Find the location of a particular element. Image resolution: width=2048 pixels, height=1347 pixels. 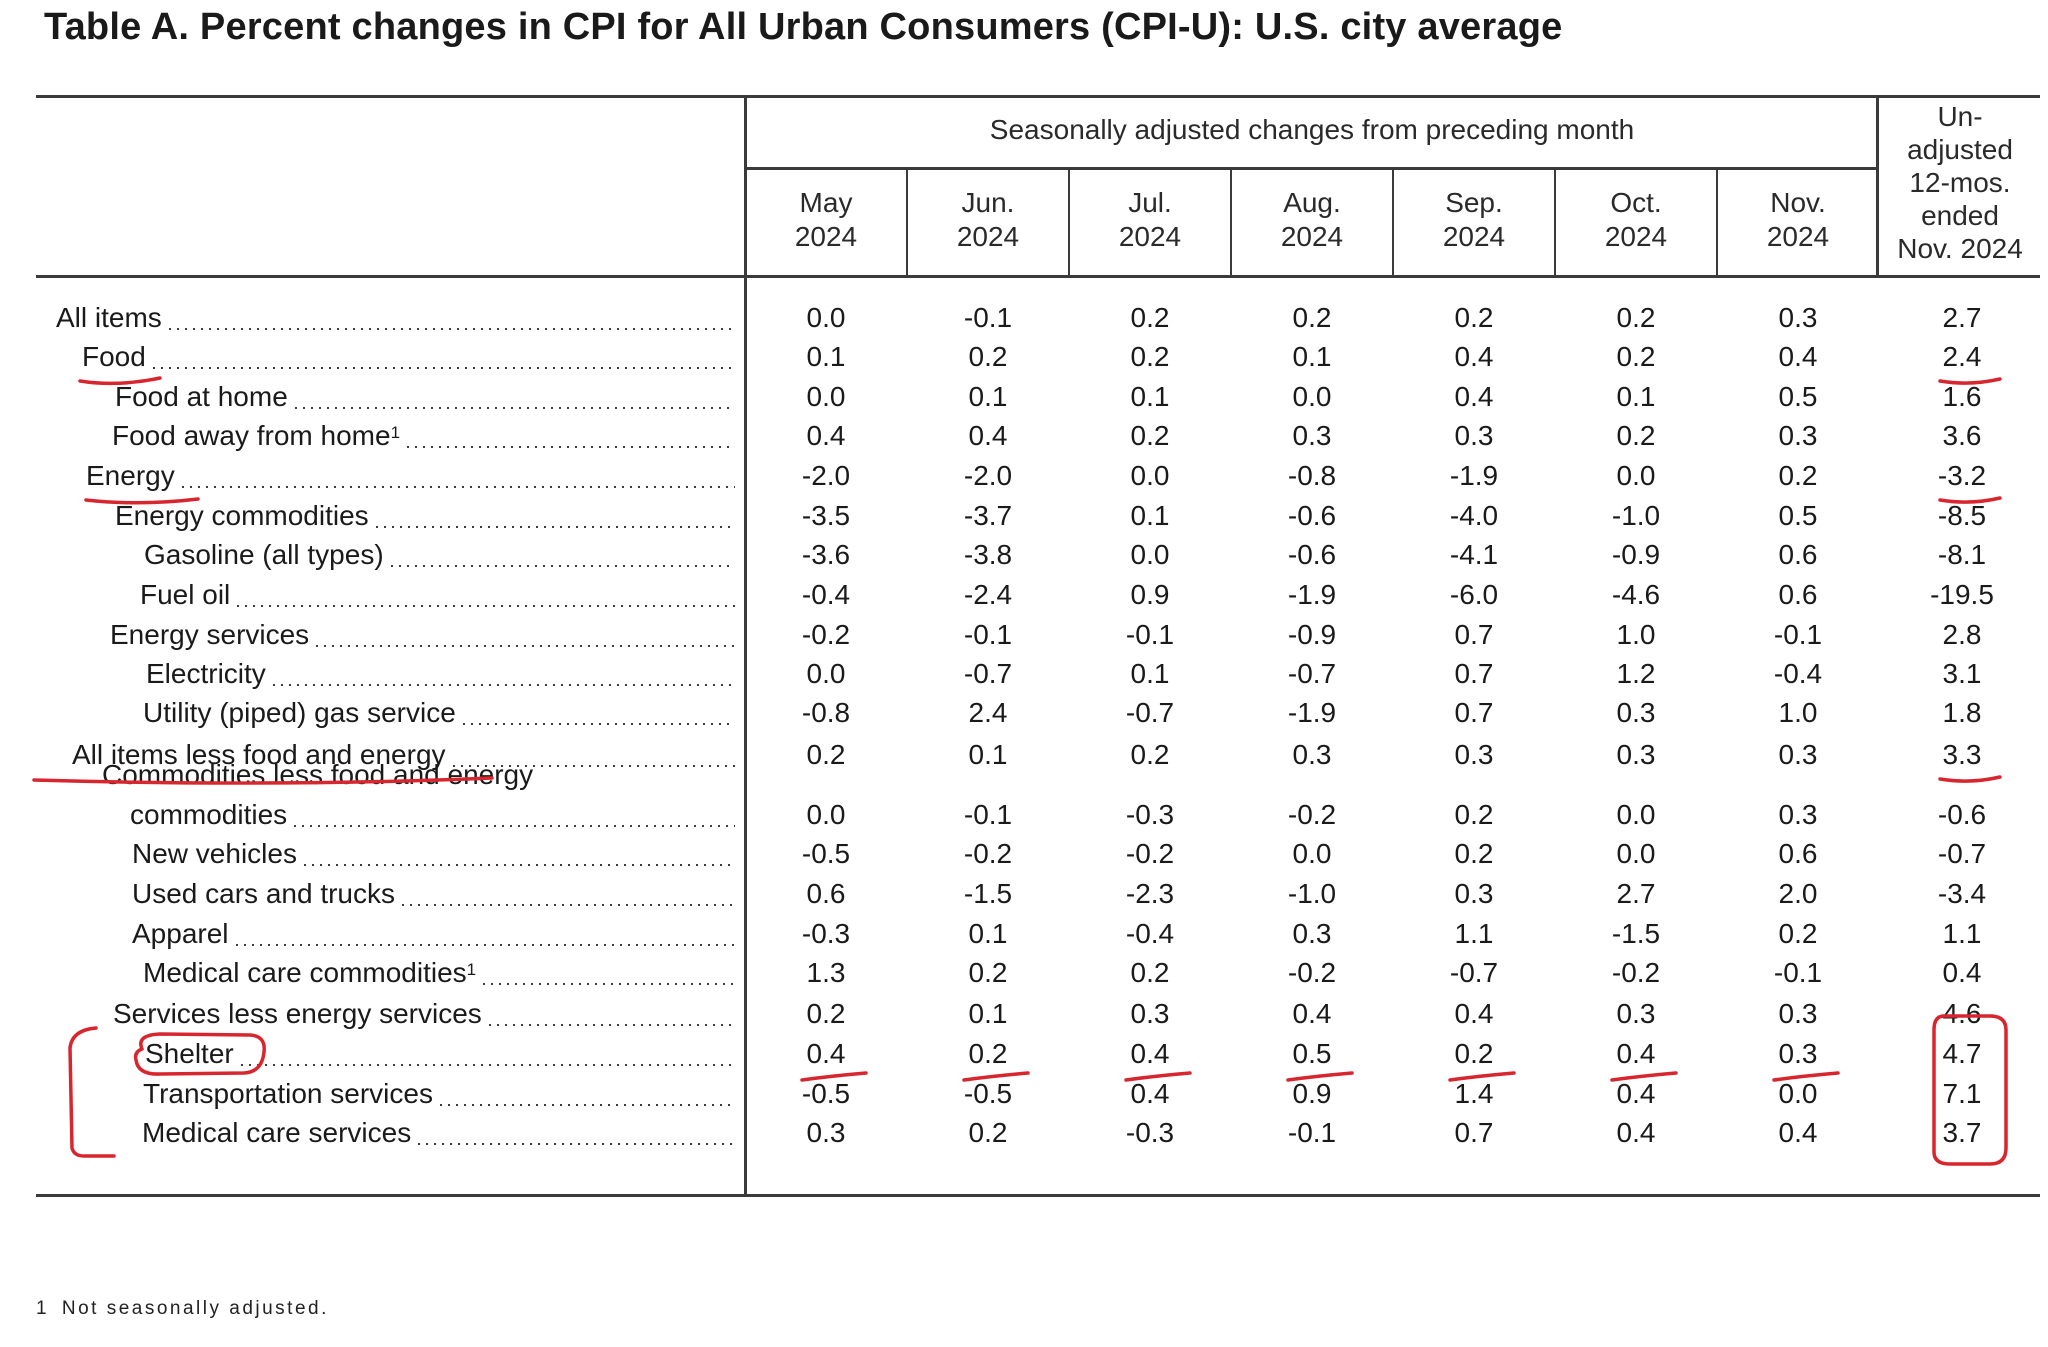

monthly-change-cell: -4.1 is located at coordinates (1474, 554).